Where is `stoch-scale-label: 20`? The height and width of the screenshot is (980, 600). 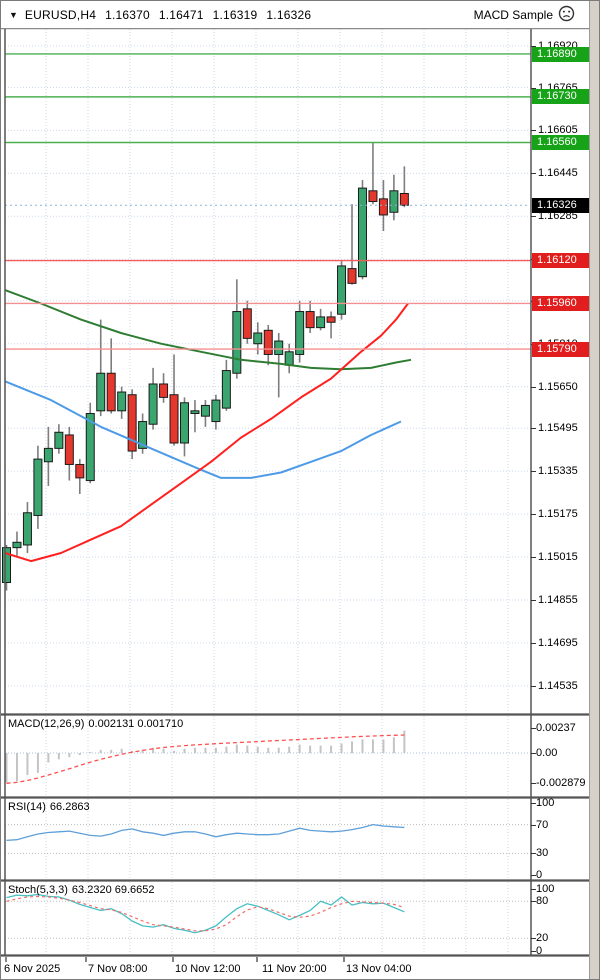
stoch-scale-label: 20 is located at coordinates (542, 938).